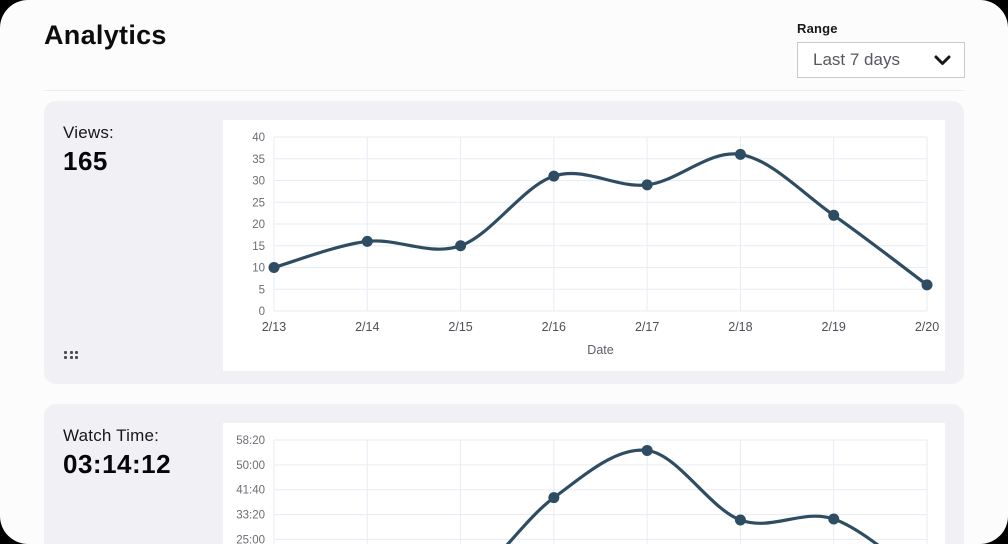  Describe the element at coordinates (85, 161) in the screenshot. I see `views-metric-value: 165` at that location.